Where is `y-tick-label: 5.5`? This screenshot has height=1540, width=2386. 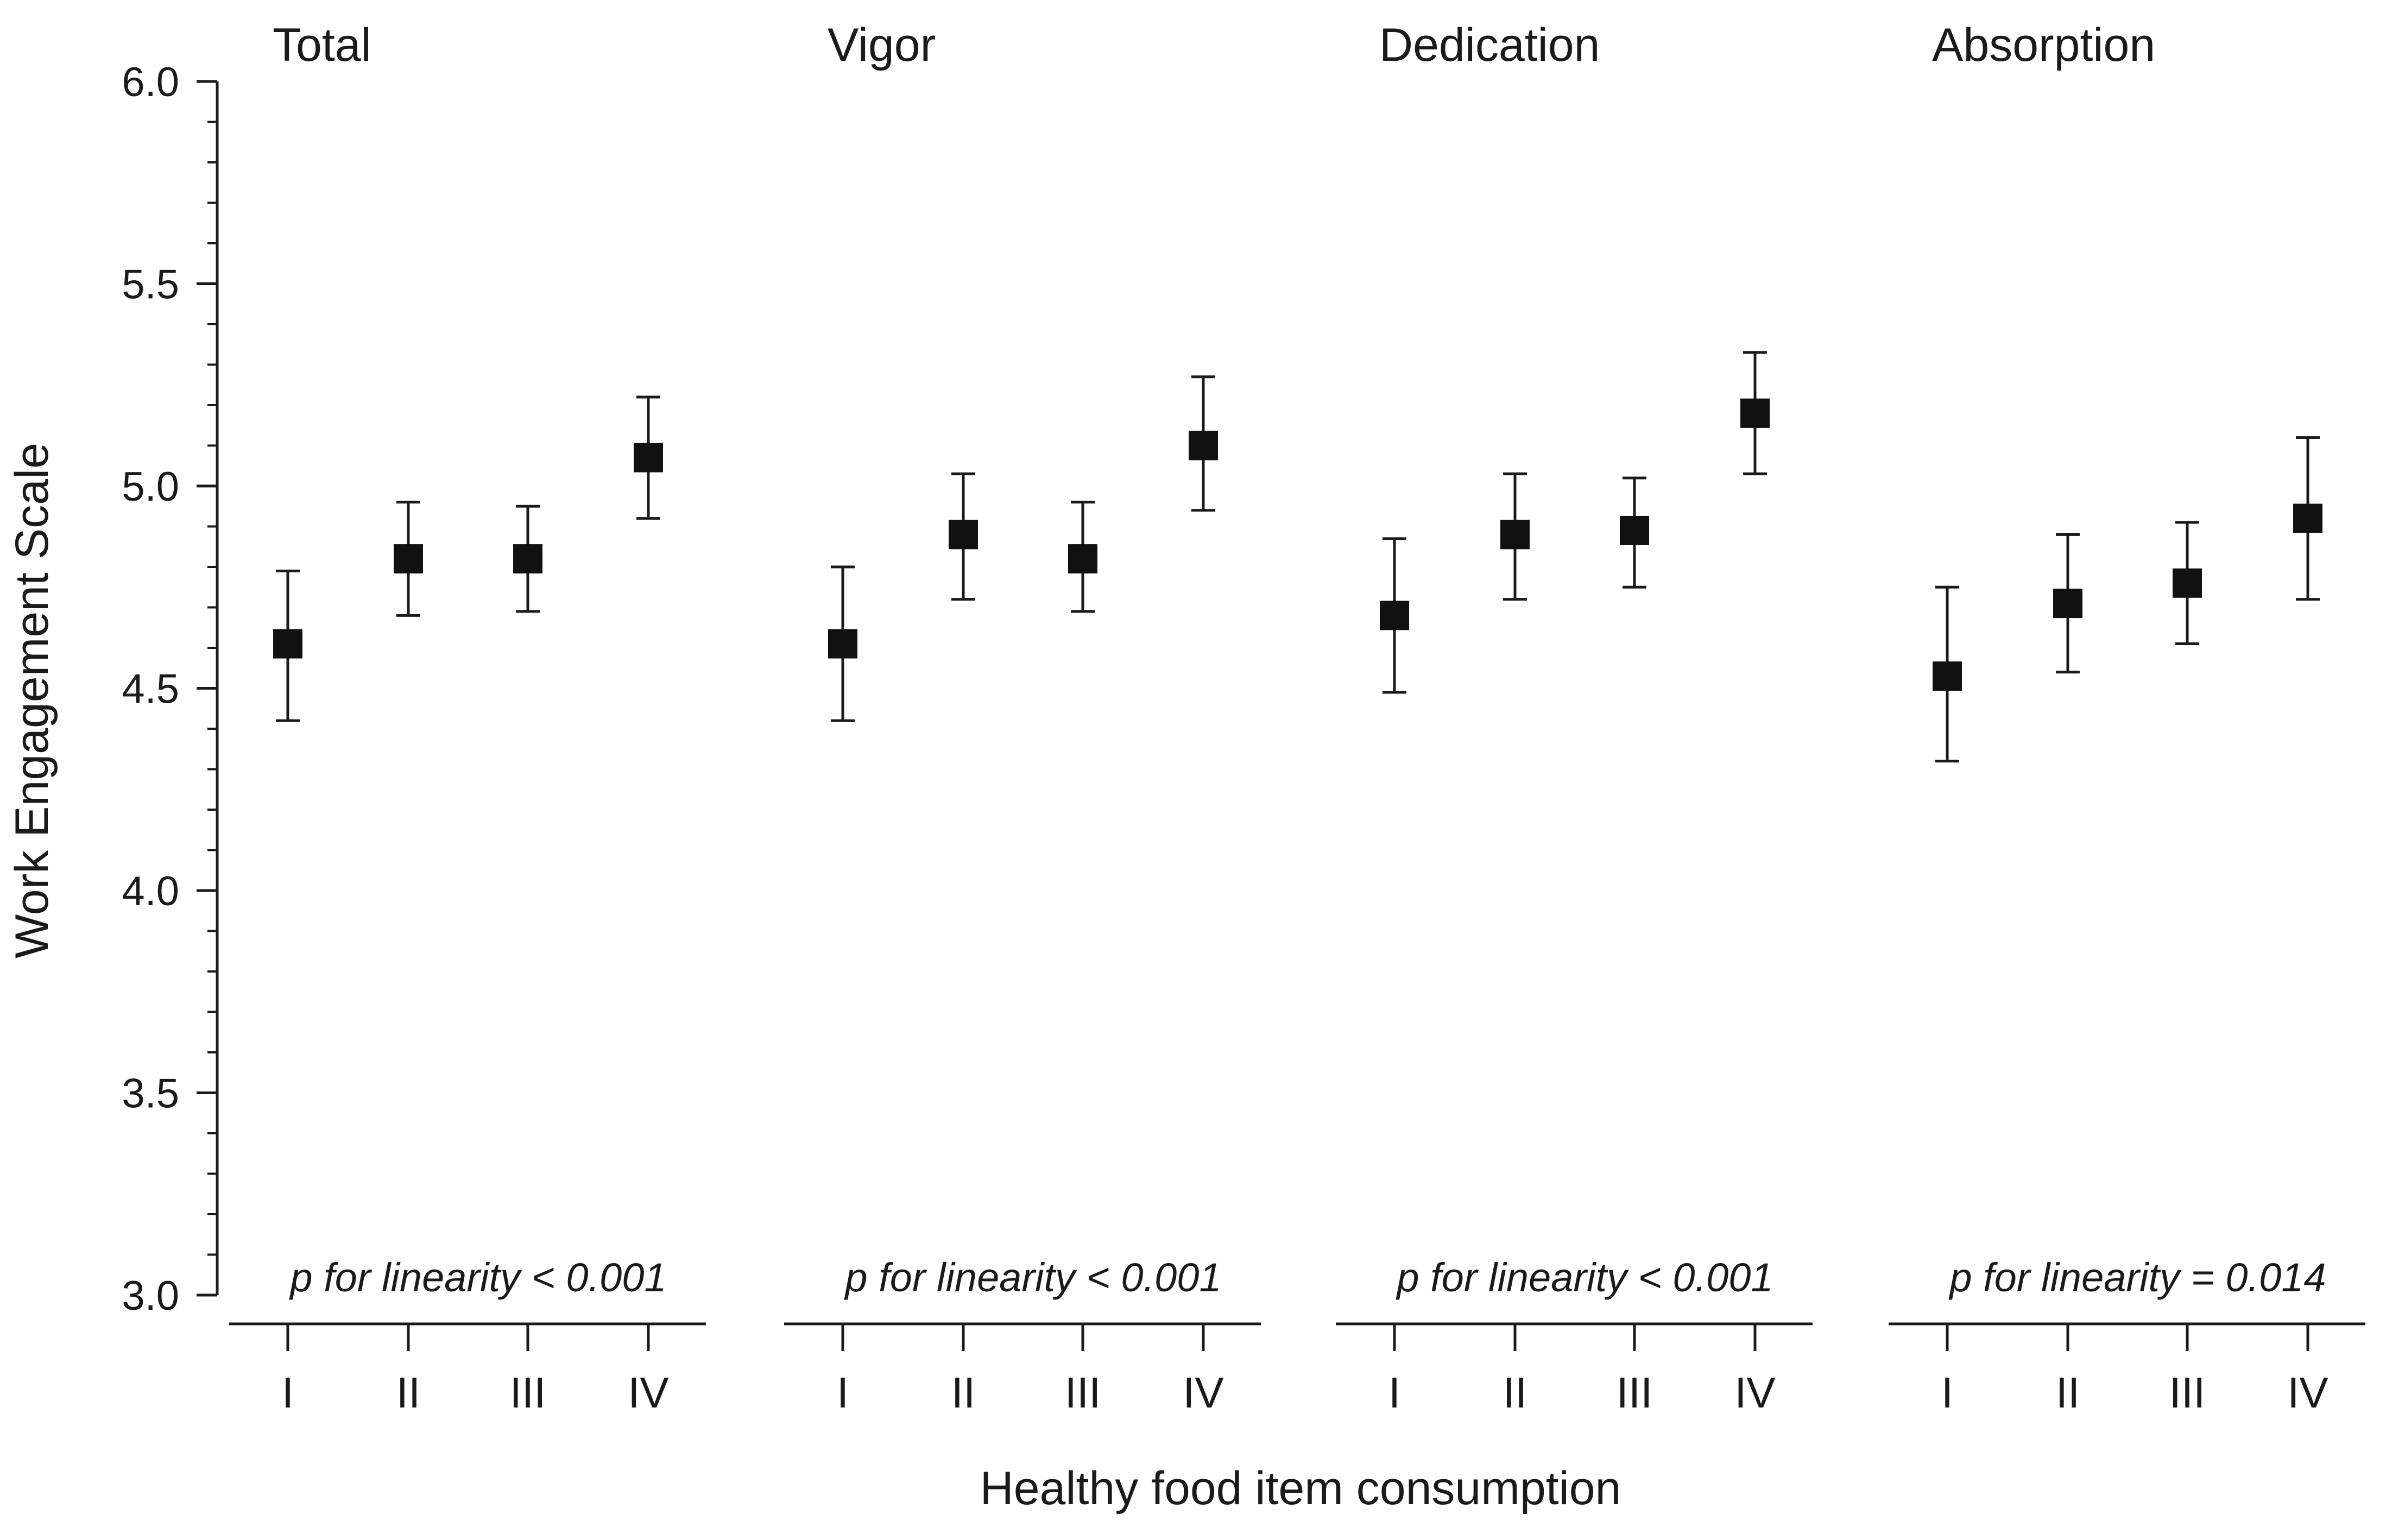
y-tick-label: 5.5 is located at coordinates (150, 285).